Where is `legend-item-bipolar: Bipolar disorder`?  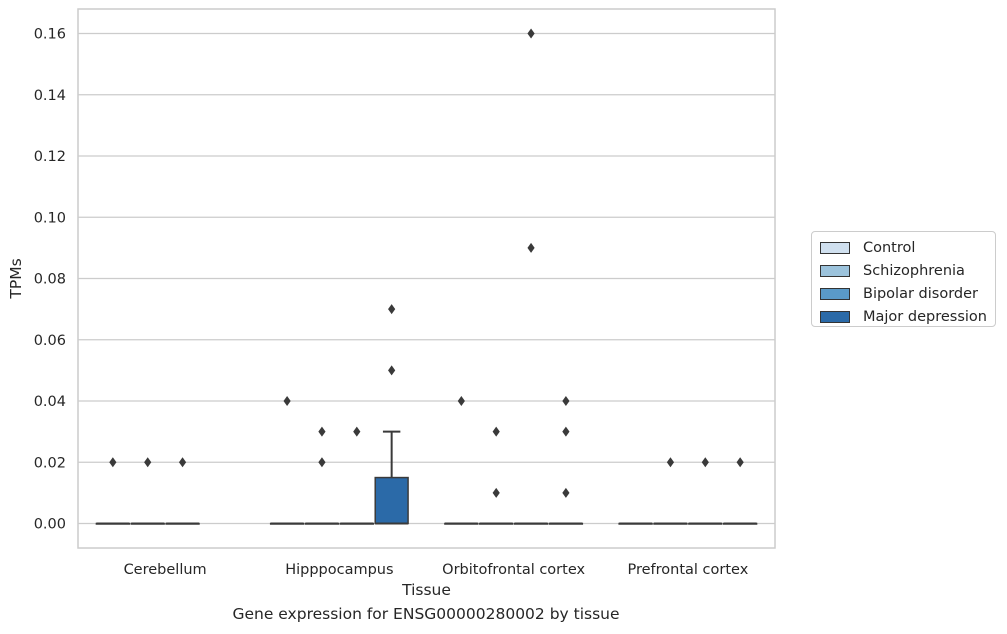 legend-item-bipolar: Bipolar disorder is located at coordinates (903, 293).